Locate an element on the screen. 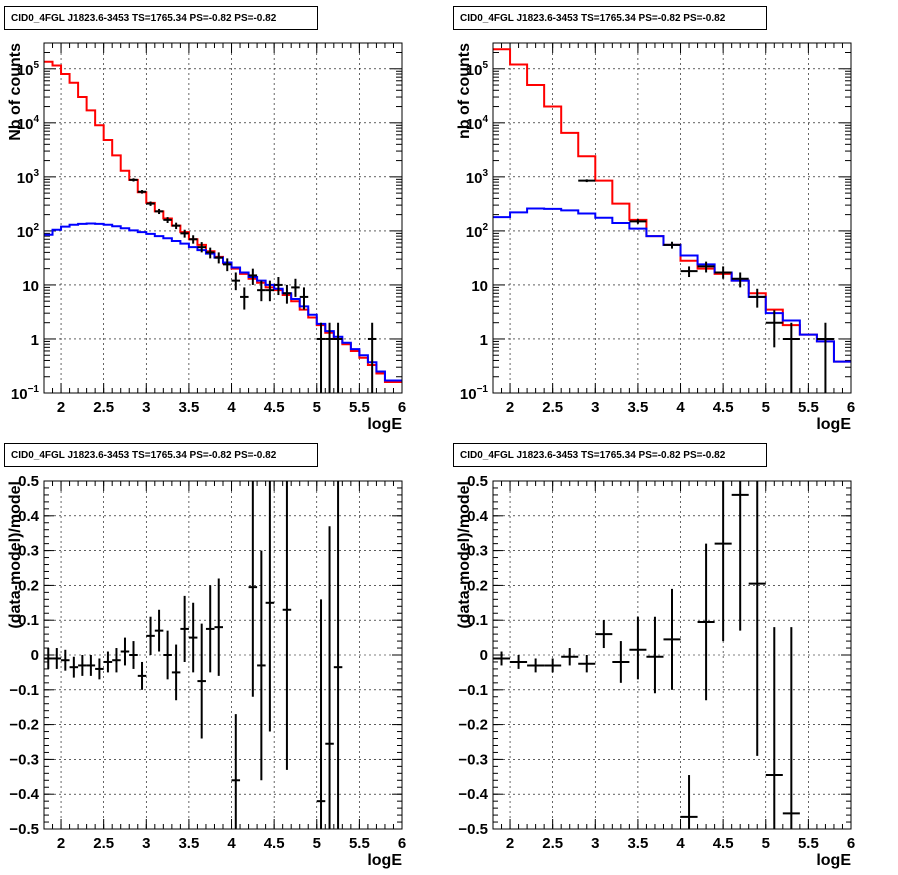 The width and height of the screenshot is (898, 875). y-tick-label: −0.4 is located at coordinates (473, 794).